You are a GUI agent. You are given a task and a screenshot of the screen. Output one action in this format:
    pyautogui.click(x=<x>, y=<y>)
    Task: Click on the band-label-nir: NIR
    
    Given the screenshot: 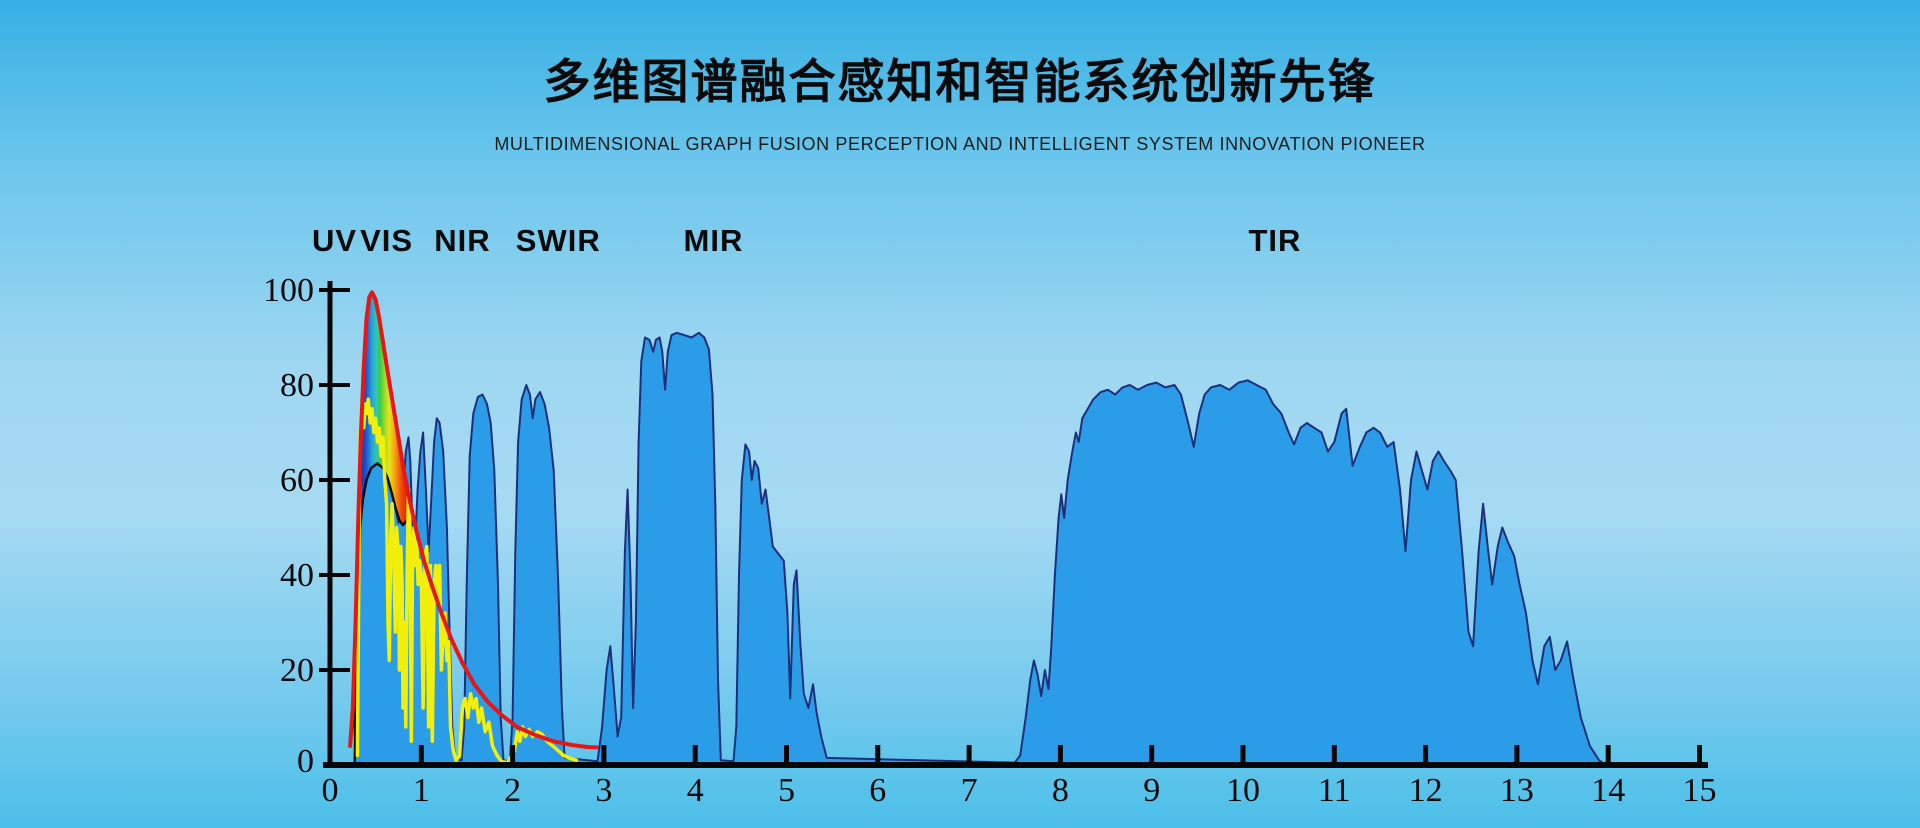 What is the action you would take?
    pyautogui.click(x=462, y=240)
    